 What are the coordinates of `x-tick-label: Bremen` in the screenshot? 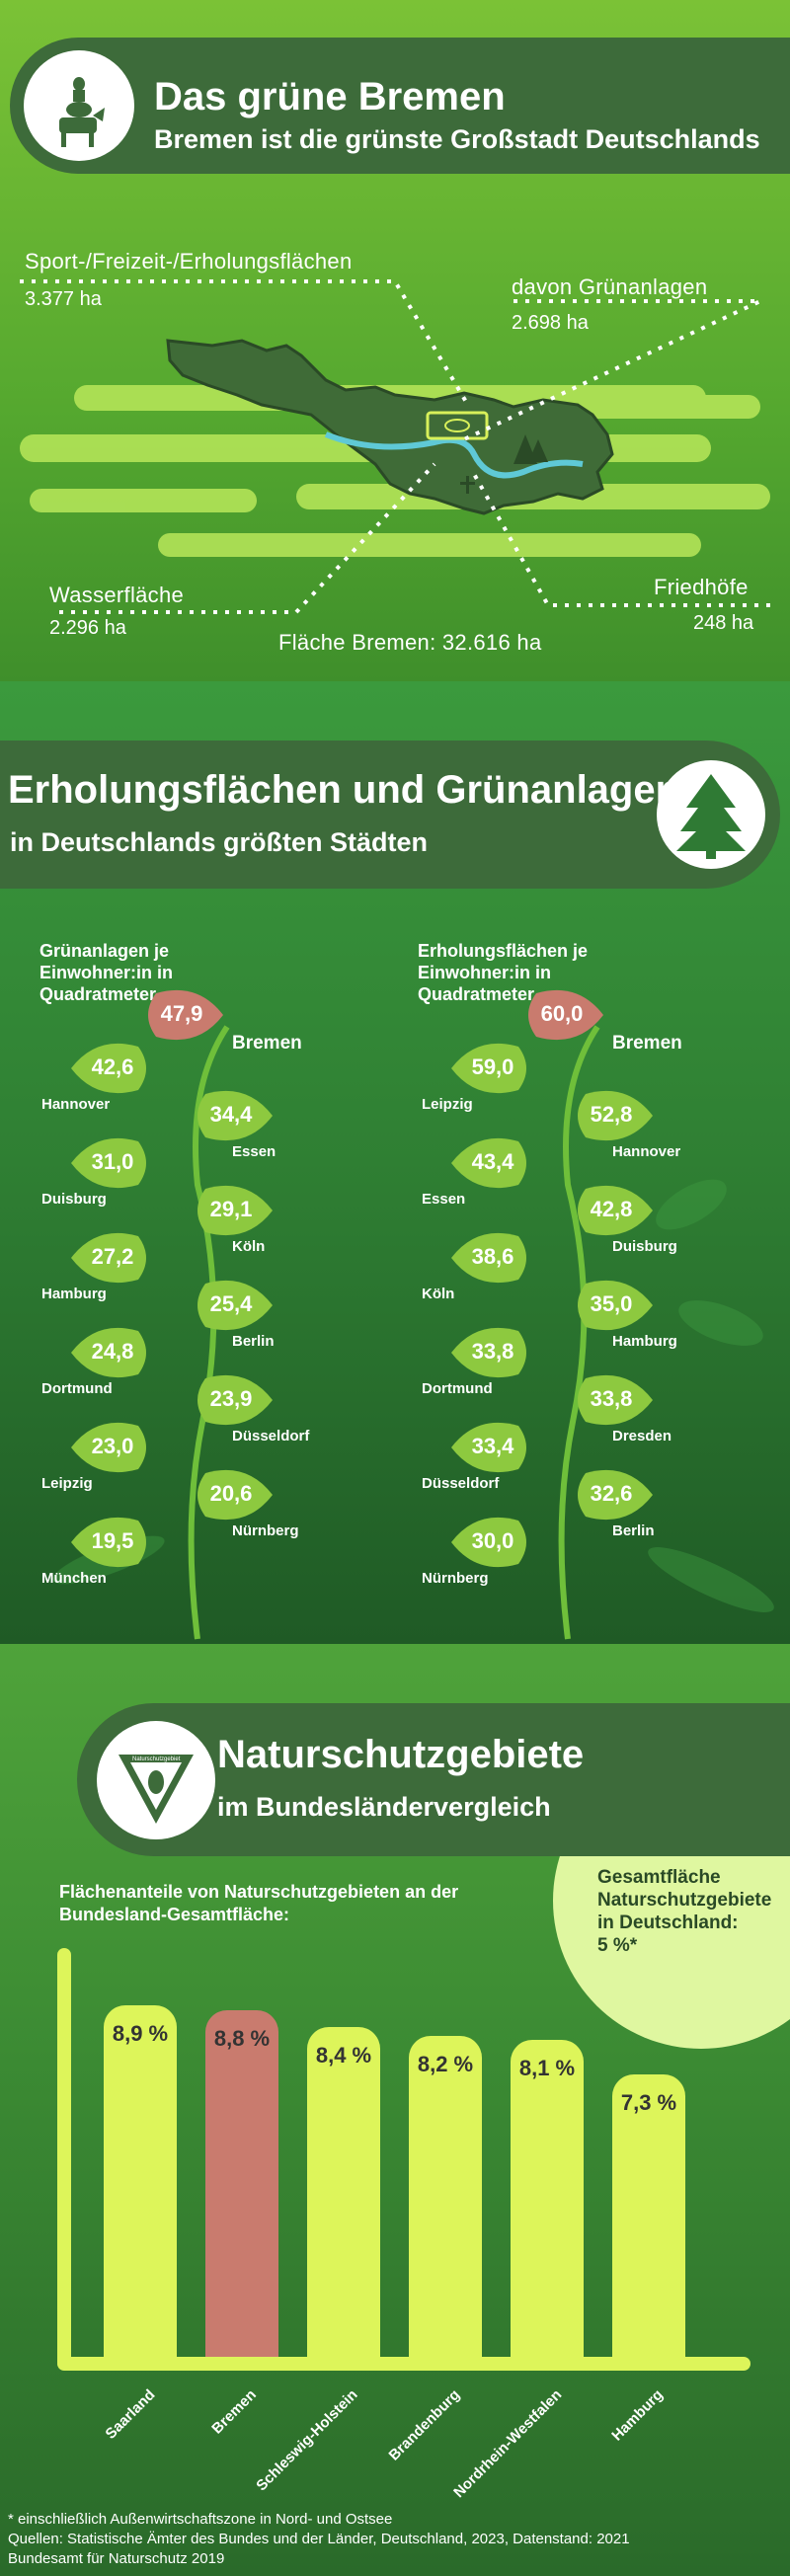 It's located at (235, 2412).